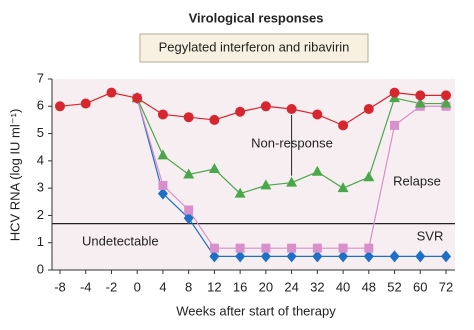  Describe the element at coordinates (343, 286) in the screenshot. I see `x-tick-label: 40` at that location.